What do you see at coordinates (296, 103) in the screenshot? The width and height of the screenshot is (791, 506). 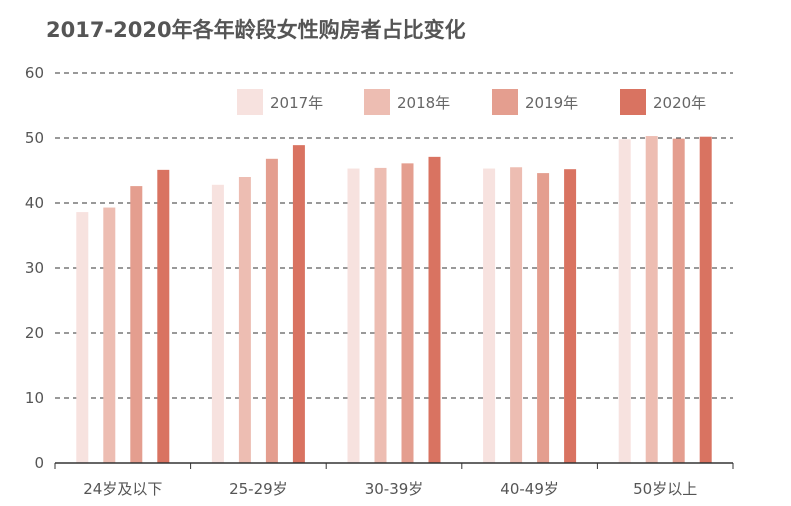 I see `legend-label: 2017年` at bounding box center [296, 103].